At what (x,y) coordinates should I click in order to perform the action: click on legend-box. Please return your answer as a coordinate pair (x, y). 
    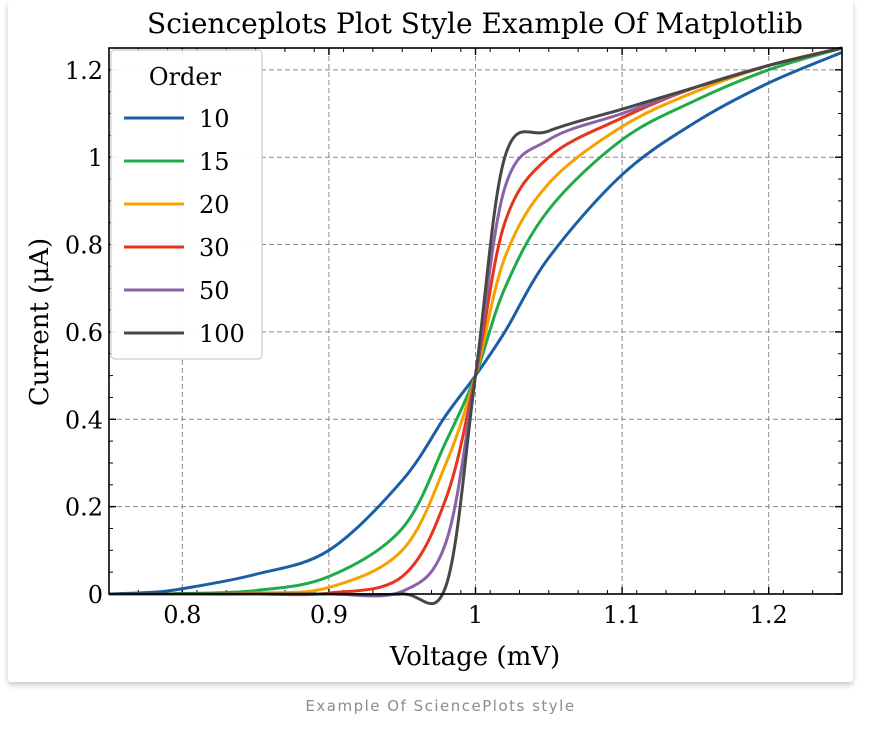
    Looking at the image, I should click on (186, 204).